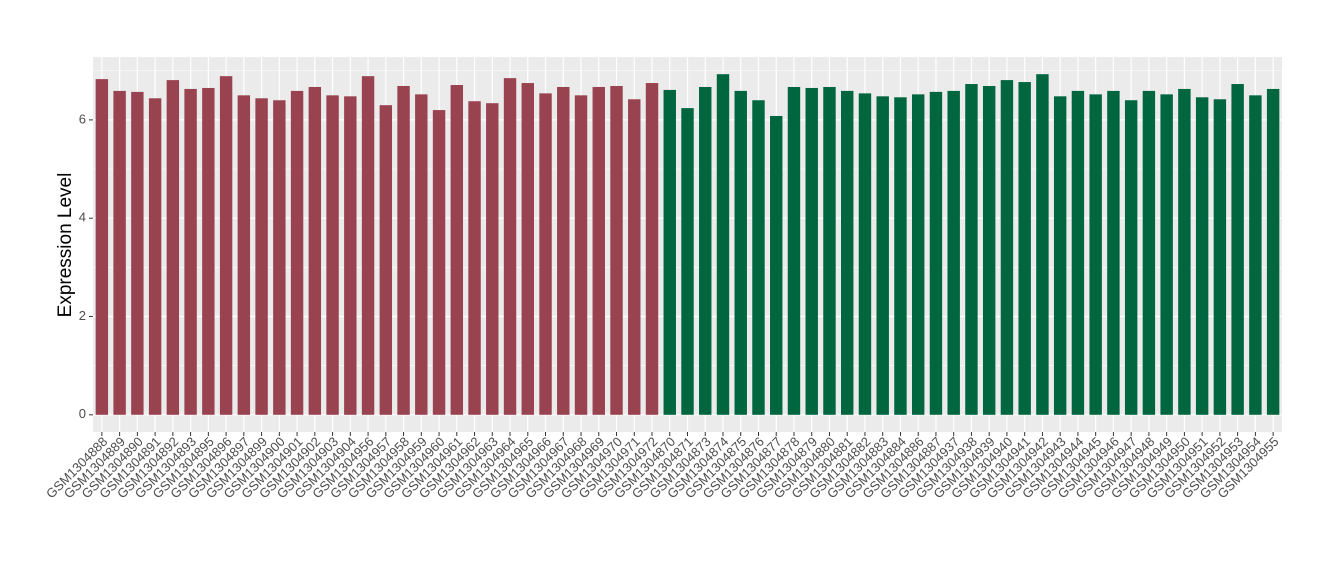  What do you see at coordinates (82, 413) in the screenshot?
I see `y-tick-label: 0` at bounding box center [82, 413].